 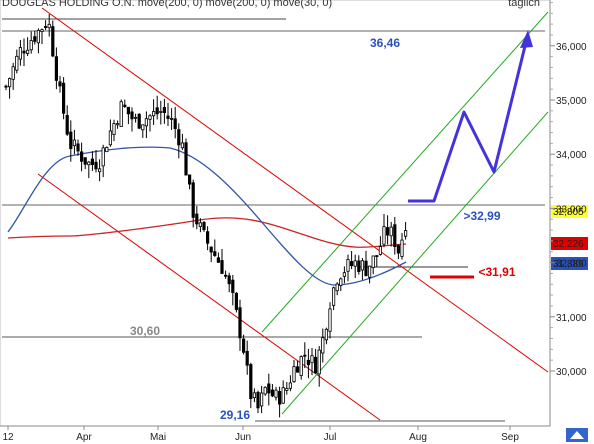 What do you see at coordinates (385, 43) in the screenshot?
I see `level-label: 36,46` at bounding box center [385, 43].